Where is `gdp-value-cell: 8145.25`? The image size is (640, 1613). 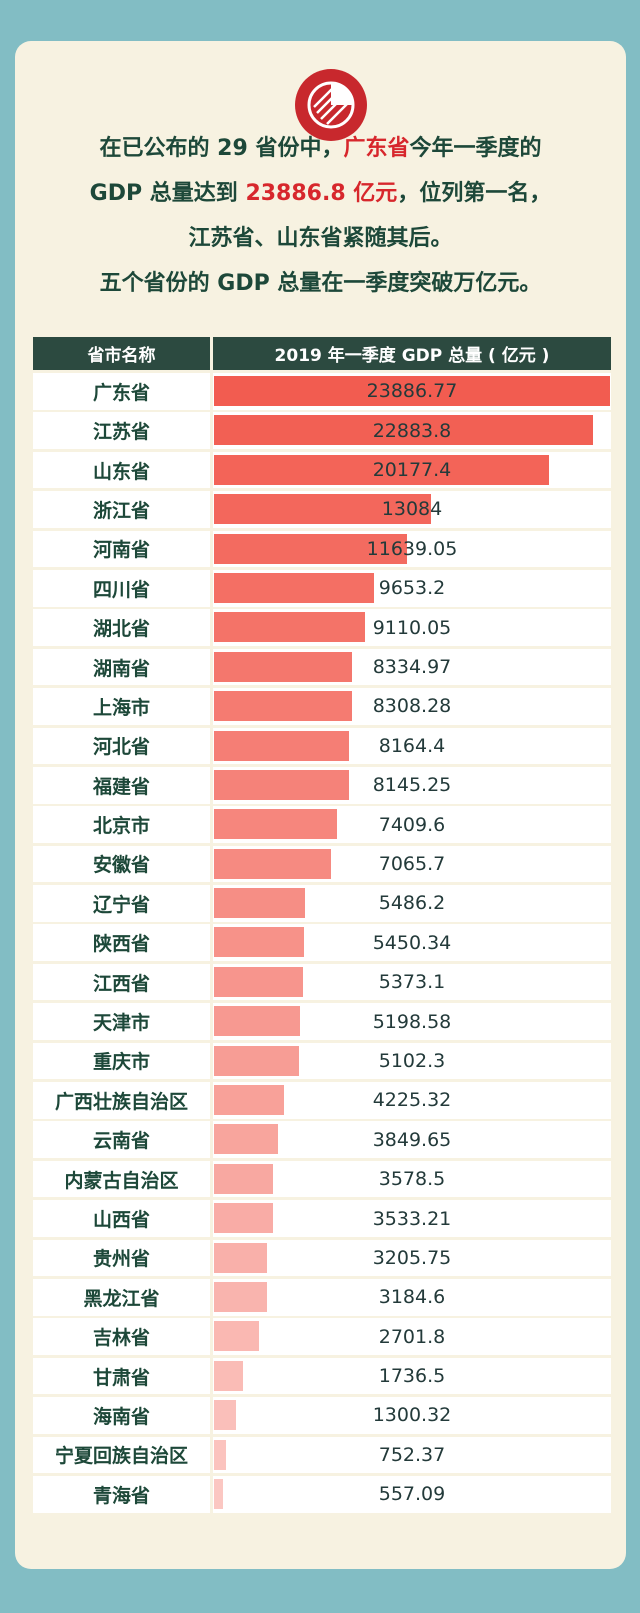
gdp-value-cell: 8145.25 is located at coordinates (412, 785).